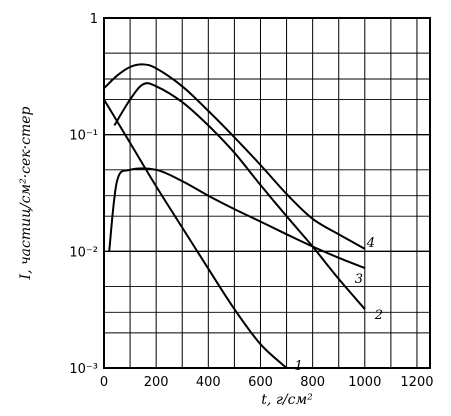 This screenshot has height=416, width=451. Describe the element at coordinates (312, 382) in the screenshot. I see `x-tick-label: 800` at that location.